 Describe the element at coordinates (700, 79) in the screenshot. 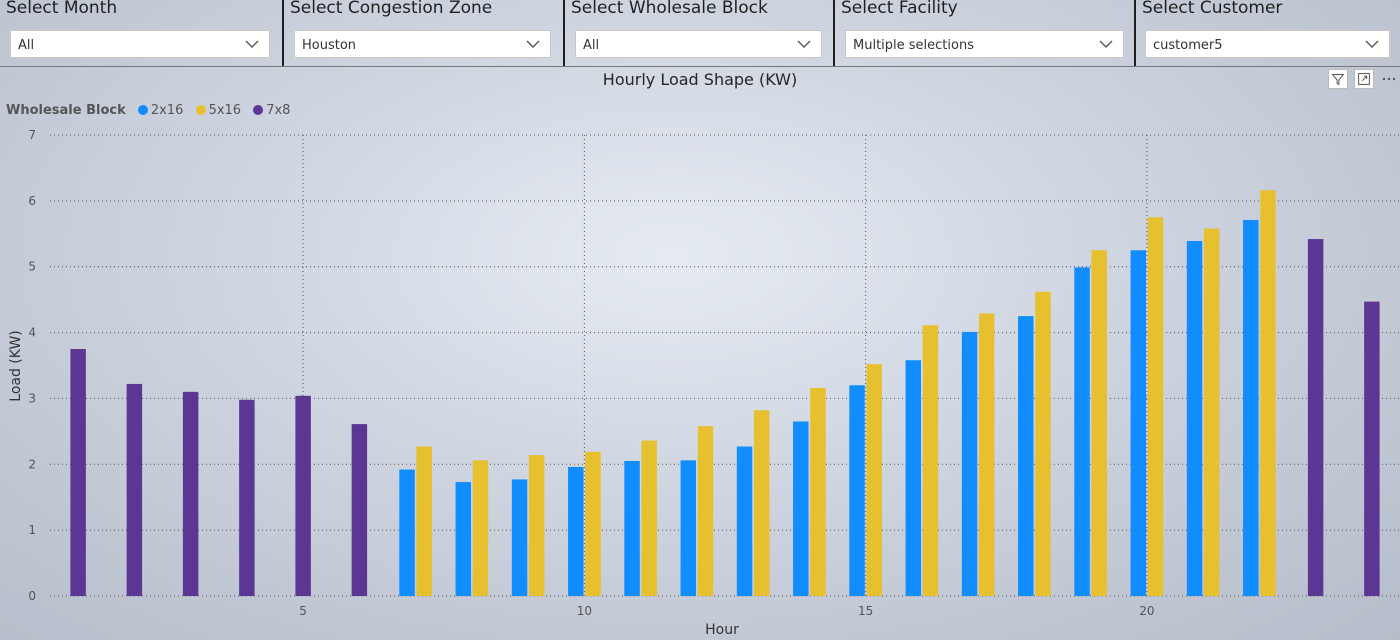

I see `chart-title: Hourly Load Shape (KW)` at that location.